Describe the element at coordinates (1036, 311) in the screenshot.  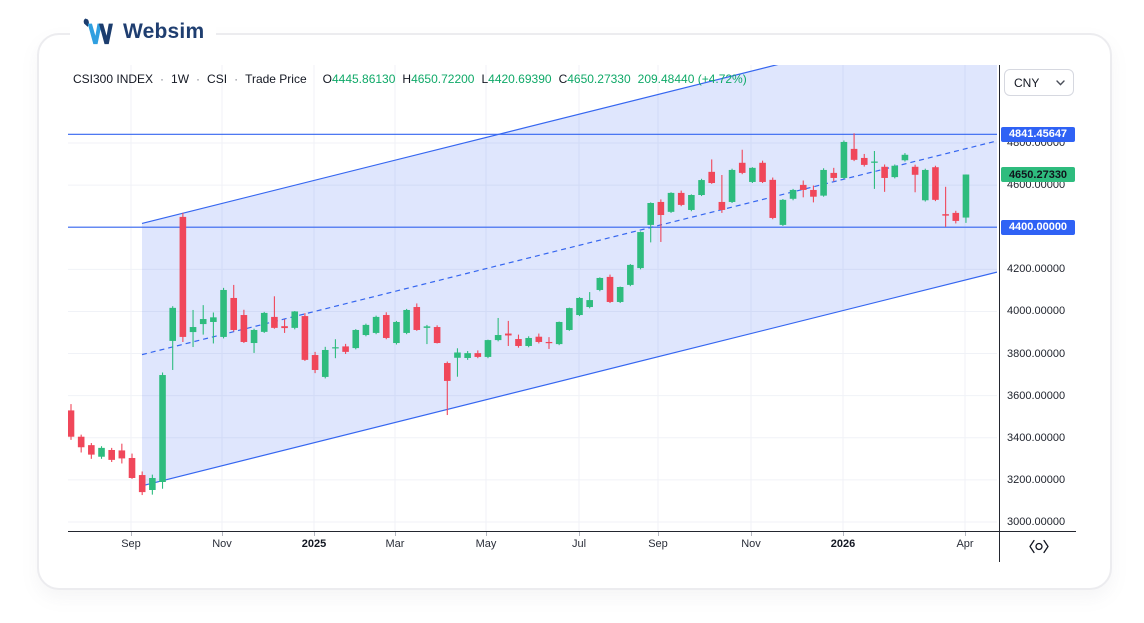
I see `price-tick-label: 4000.00000` at that location.